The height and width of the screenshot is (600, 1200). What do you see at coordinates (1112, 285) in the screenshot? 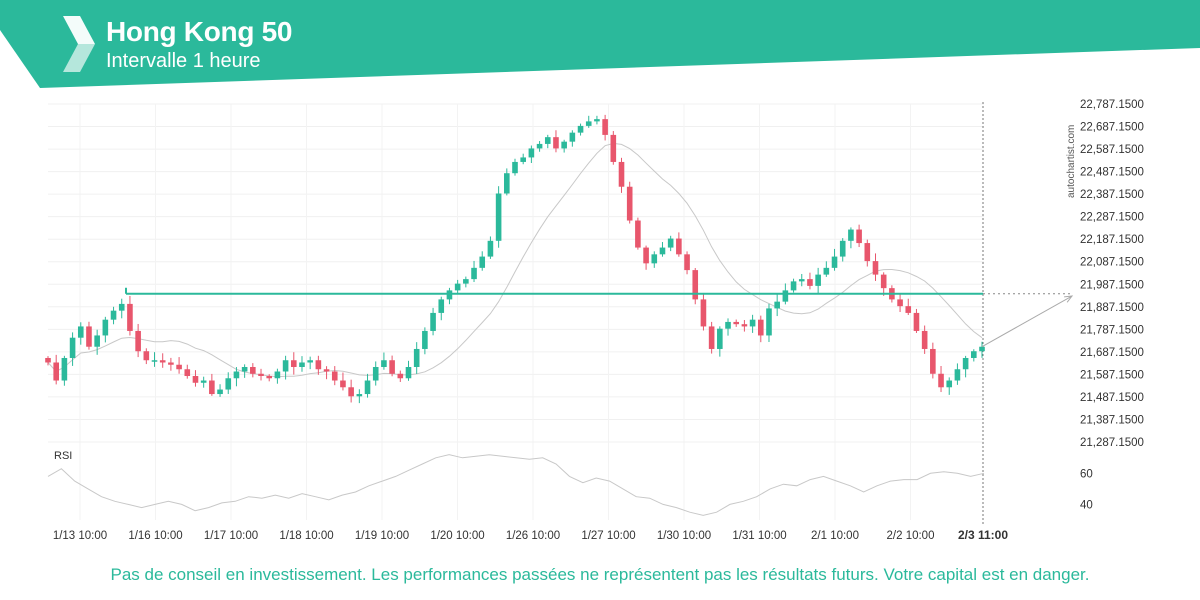
I see `y-tick-label: 21,987.1500` at bounding box center [1112, 285].